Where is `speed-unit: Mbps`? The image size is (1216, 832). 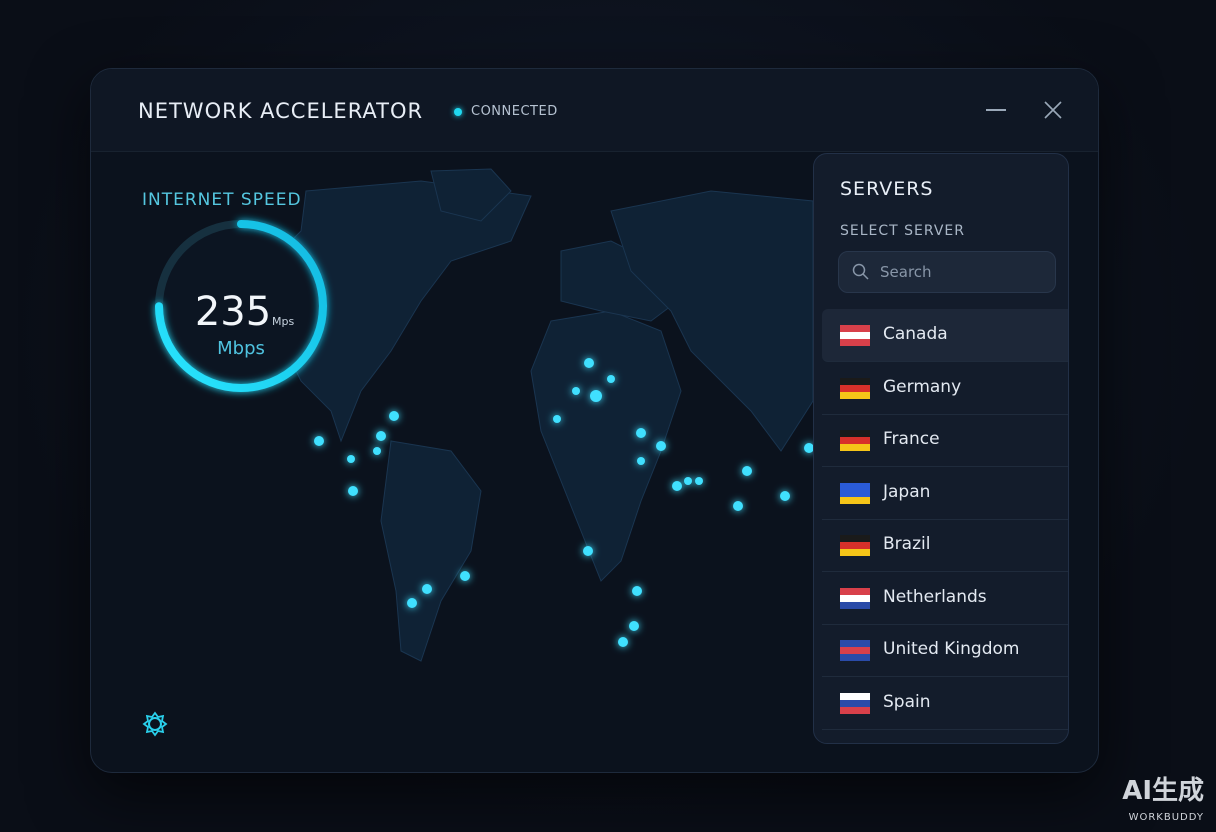
speed-unit: Mbps is located at coordinates (241, 348).